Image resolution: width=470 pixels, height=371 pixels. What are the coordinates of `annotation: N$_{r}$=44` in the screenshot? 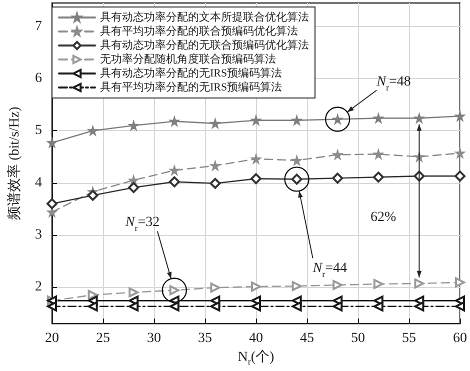 It's located at (330, 270).